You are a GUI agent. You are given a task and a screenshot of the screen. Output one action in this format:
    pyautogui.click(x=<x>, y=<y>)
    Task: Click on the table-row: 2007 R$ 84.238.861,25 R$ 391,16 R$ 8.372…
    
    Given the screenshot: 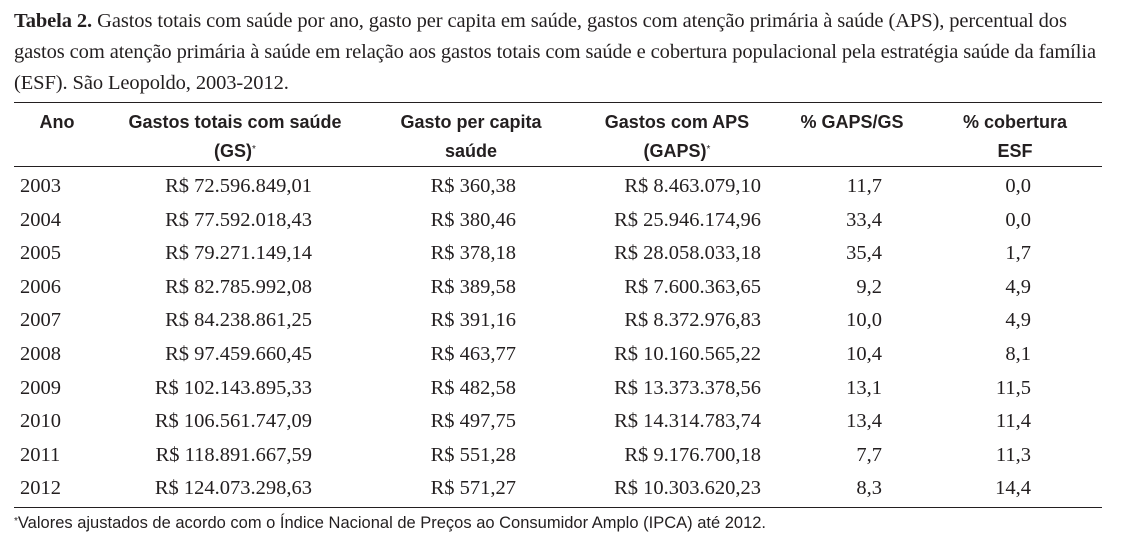 What is the action you would take?
    pyautogui.click(x=561, y=321)
    